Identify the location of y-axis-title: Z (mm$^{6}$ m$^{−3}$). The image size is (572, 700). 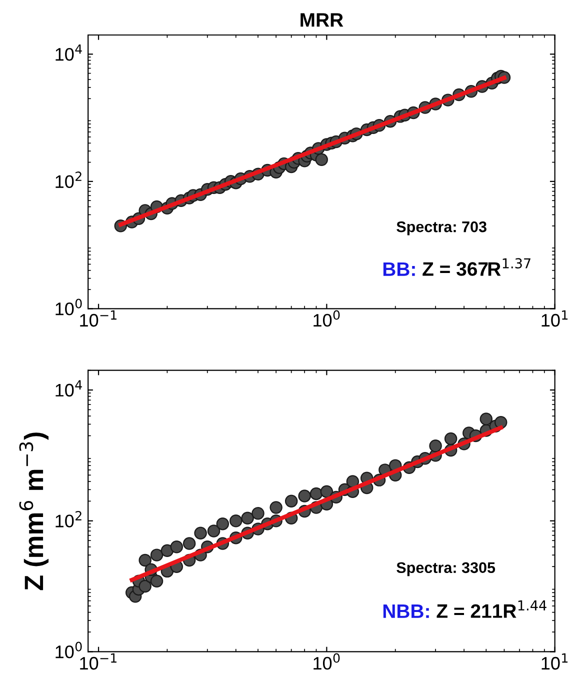
(34, 511).